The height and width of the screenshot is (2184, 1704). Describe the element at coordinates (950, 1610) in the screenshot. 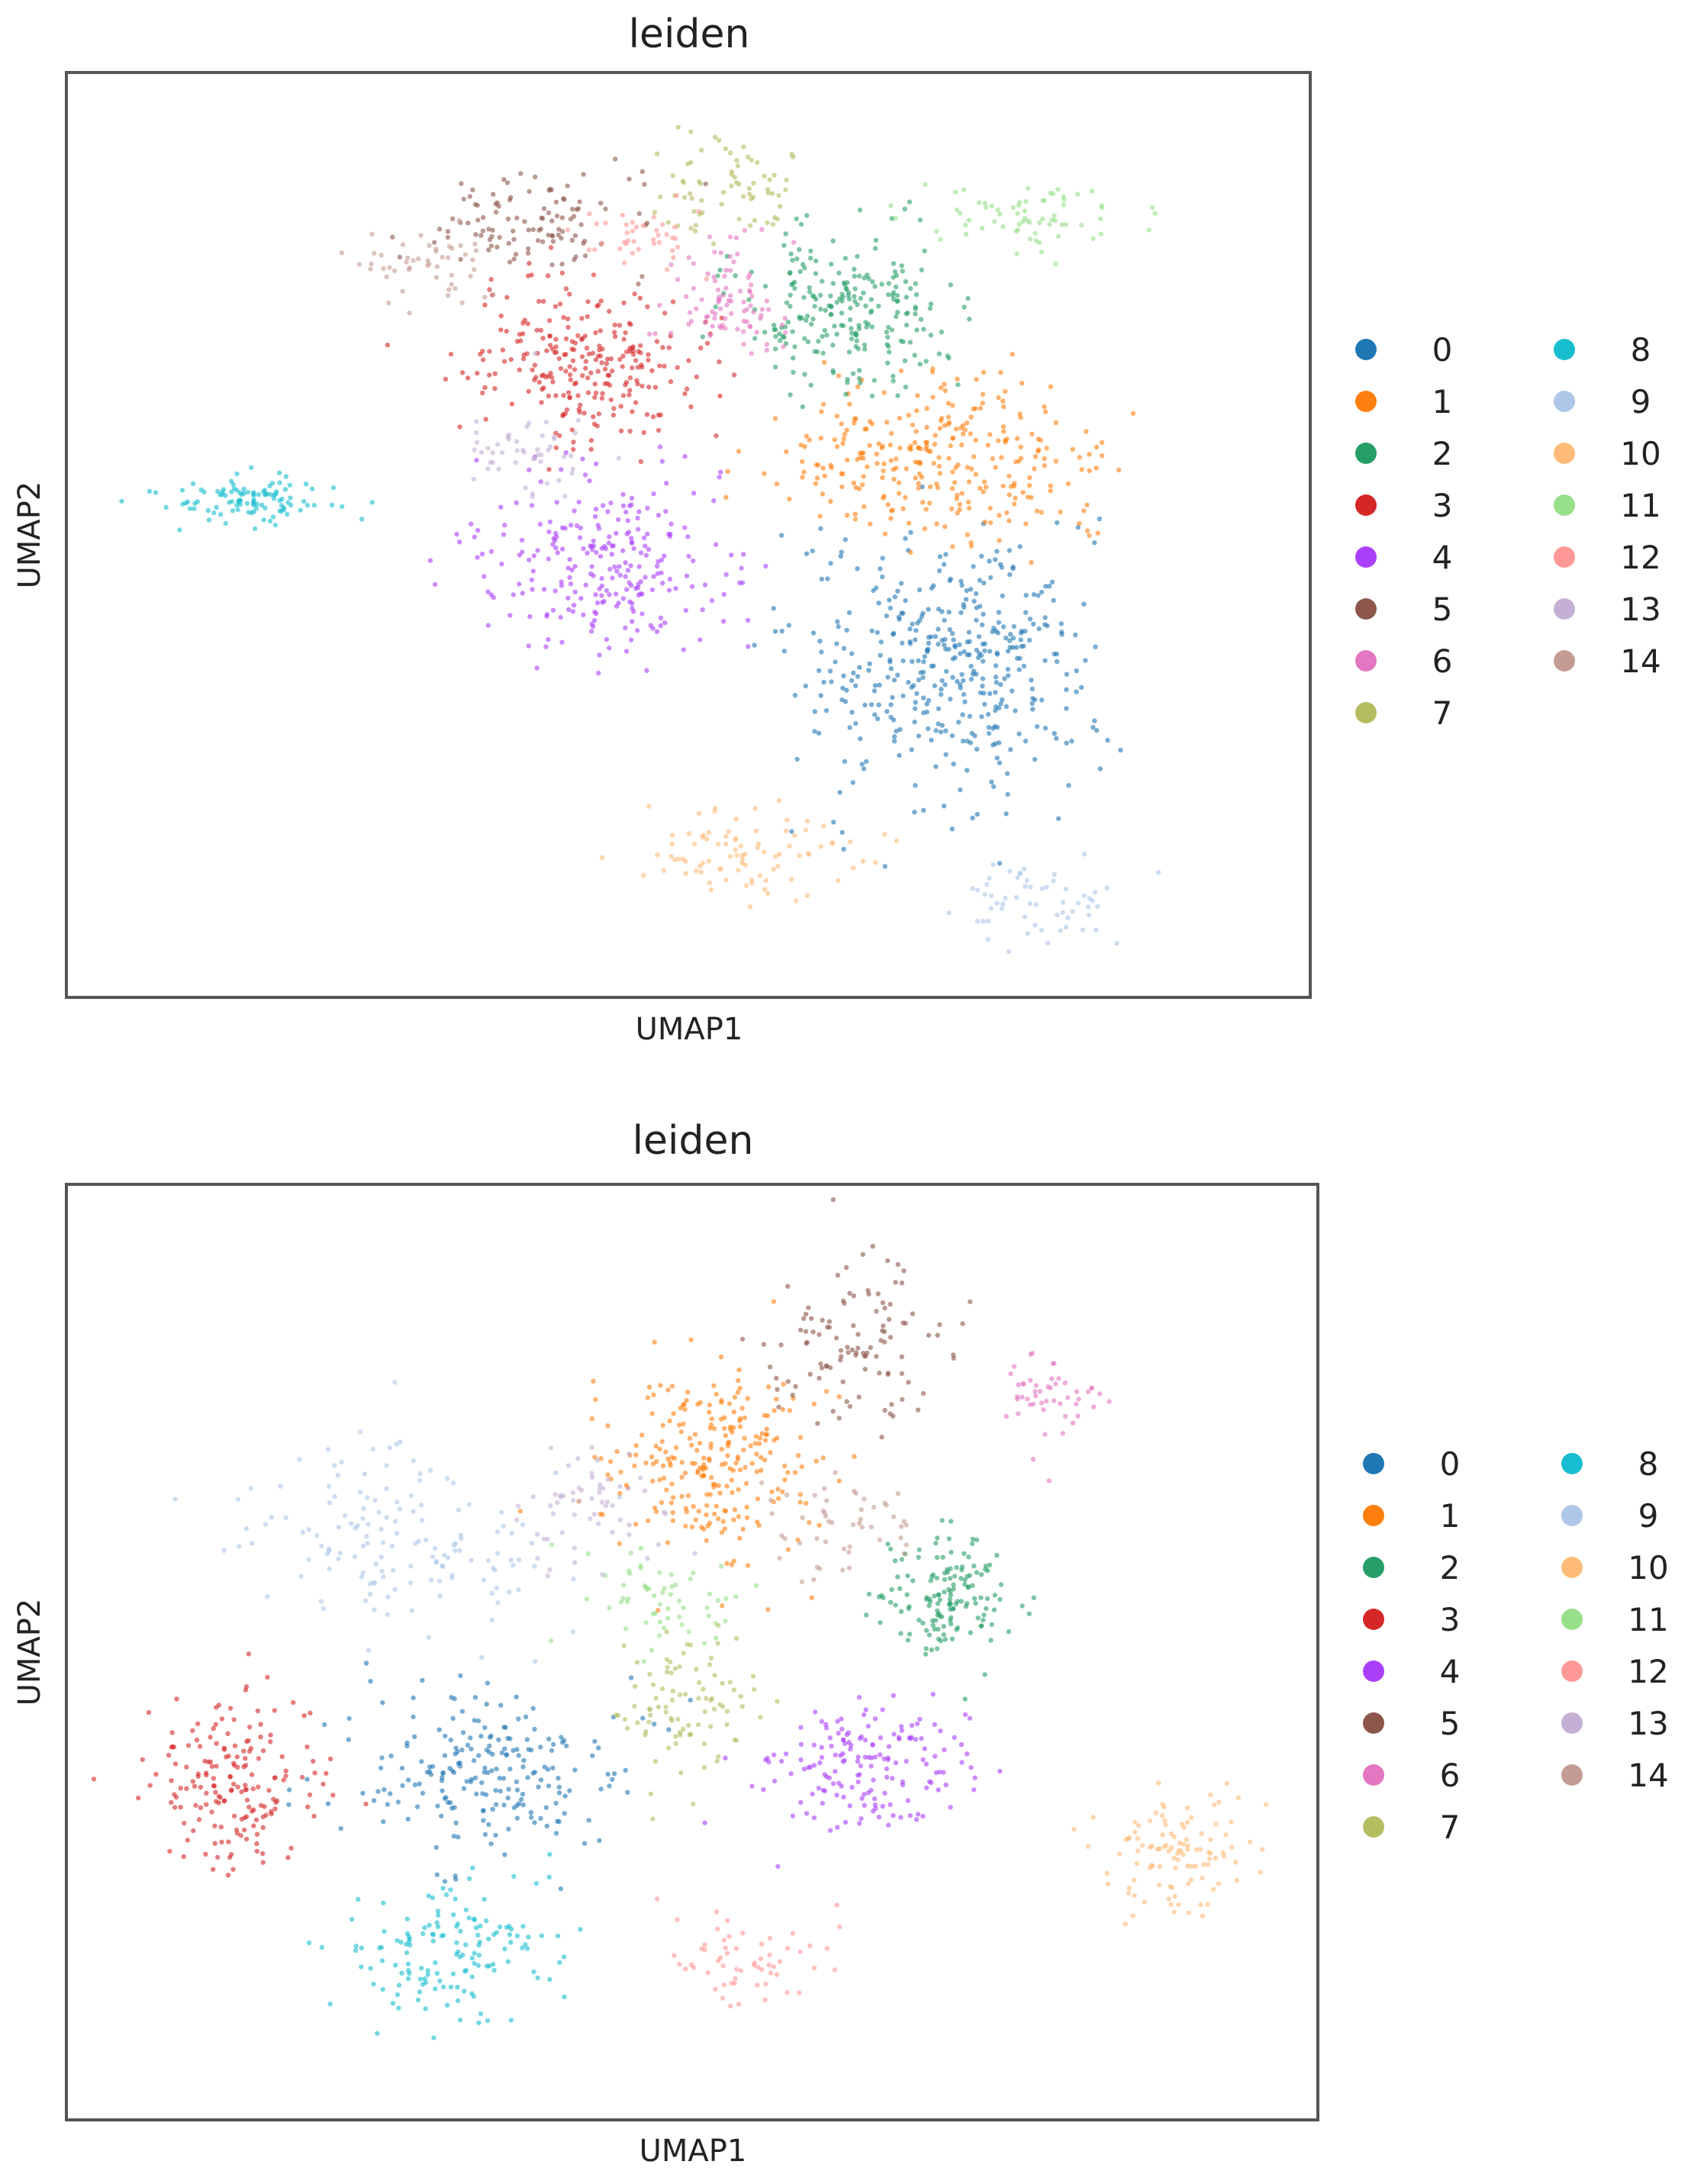

I see `cluster-2-points` at that location.